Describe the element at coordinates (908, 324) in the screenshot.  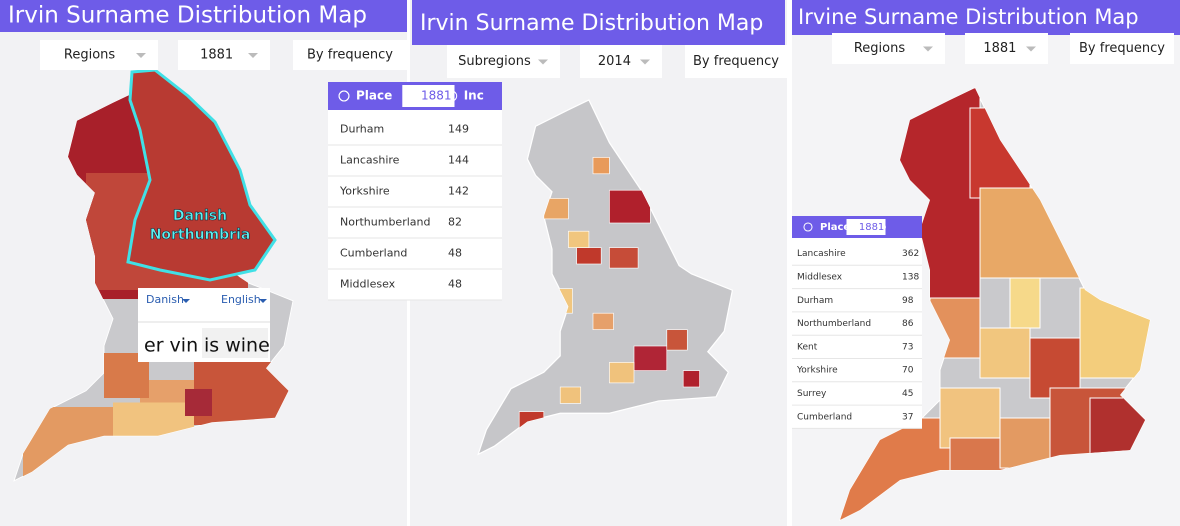
I see `table-value: 86` at that location.